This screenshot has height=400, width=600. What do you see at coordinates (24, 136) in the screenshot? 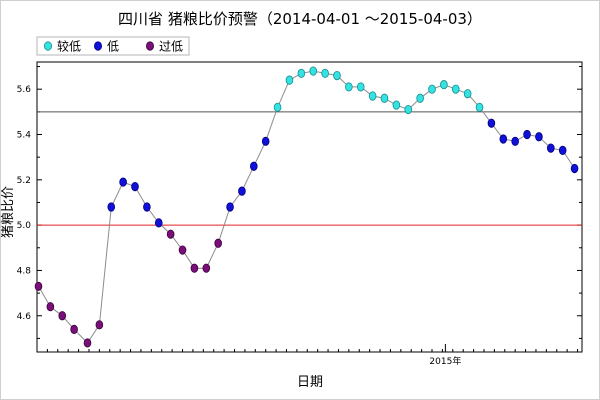
I see `y-tick-label: 5.4` at bounding box center [24, 136].